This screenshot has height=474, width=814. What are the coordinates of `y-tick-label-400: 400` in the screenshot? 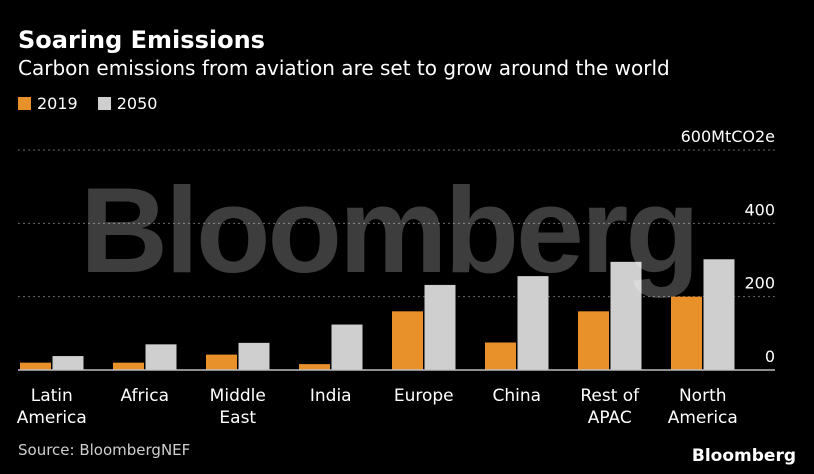 It's located at (759, 209).